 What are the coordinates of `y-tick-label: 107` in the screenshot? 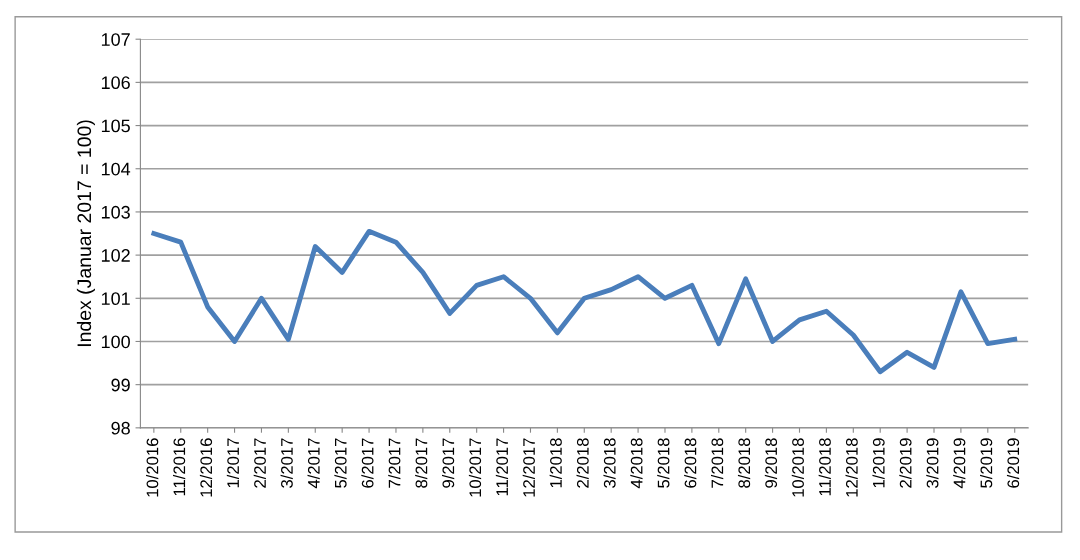 It's located at (115, 39).